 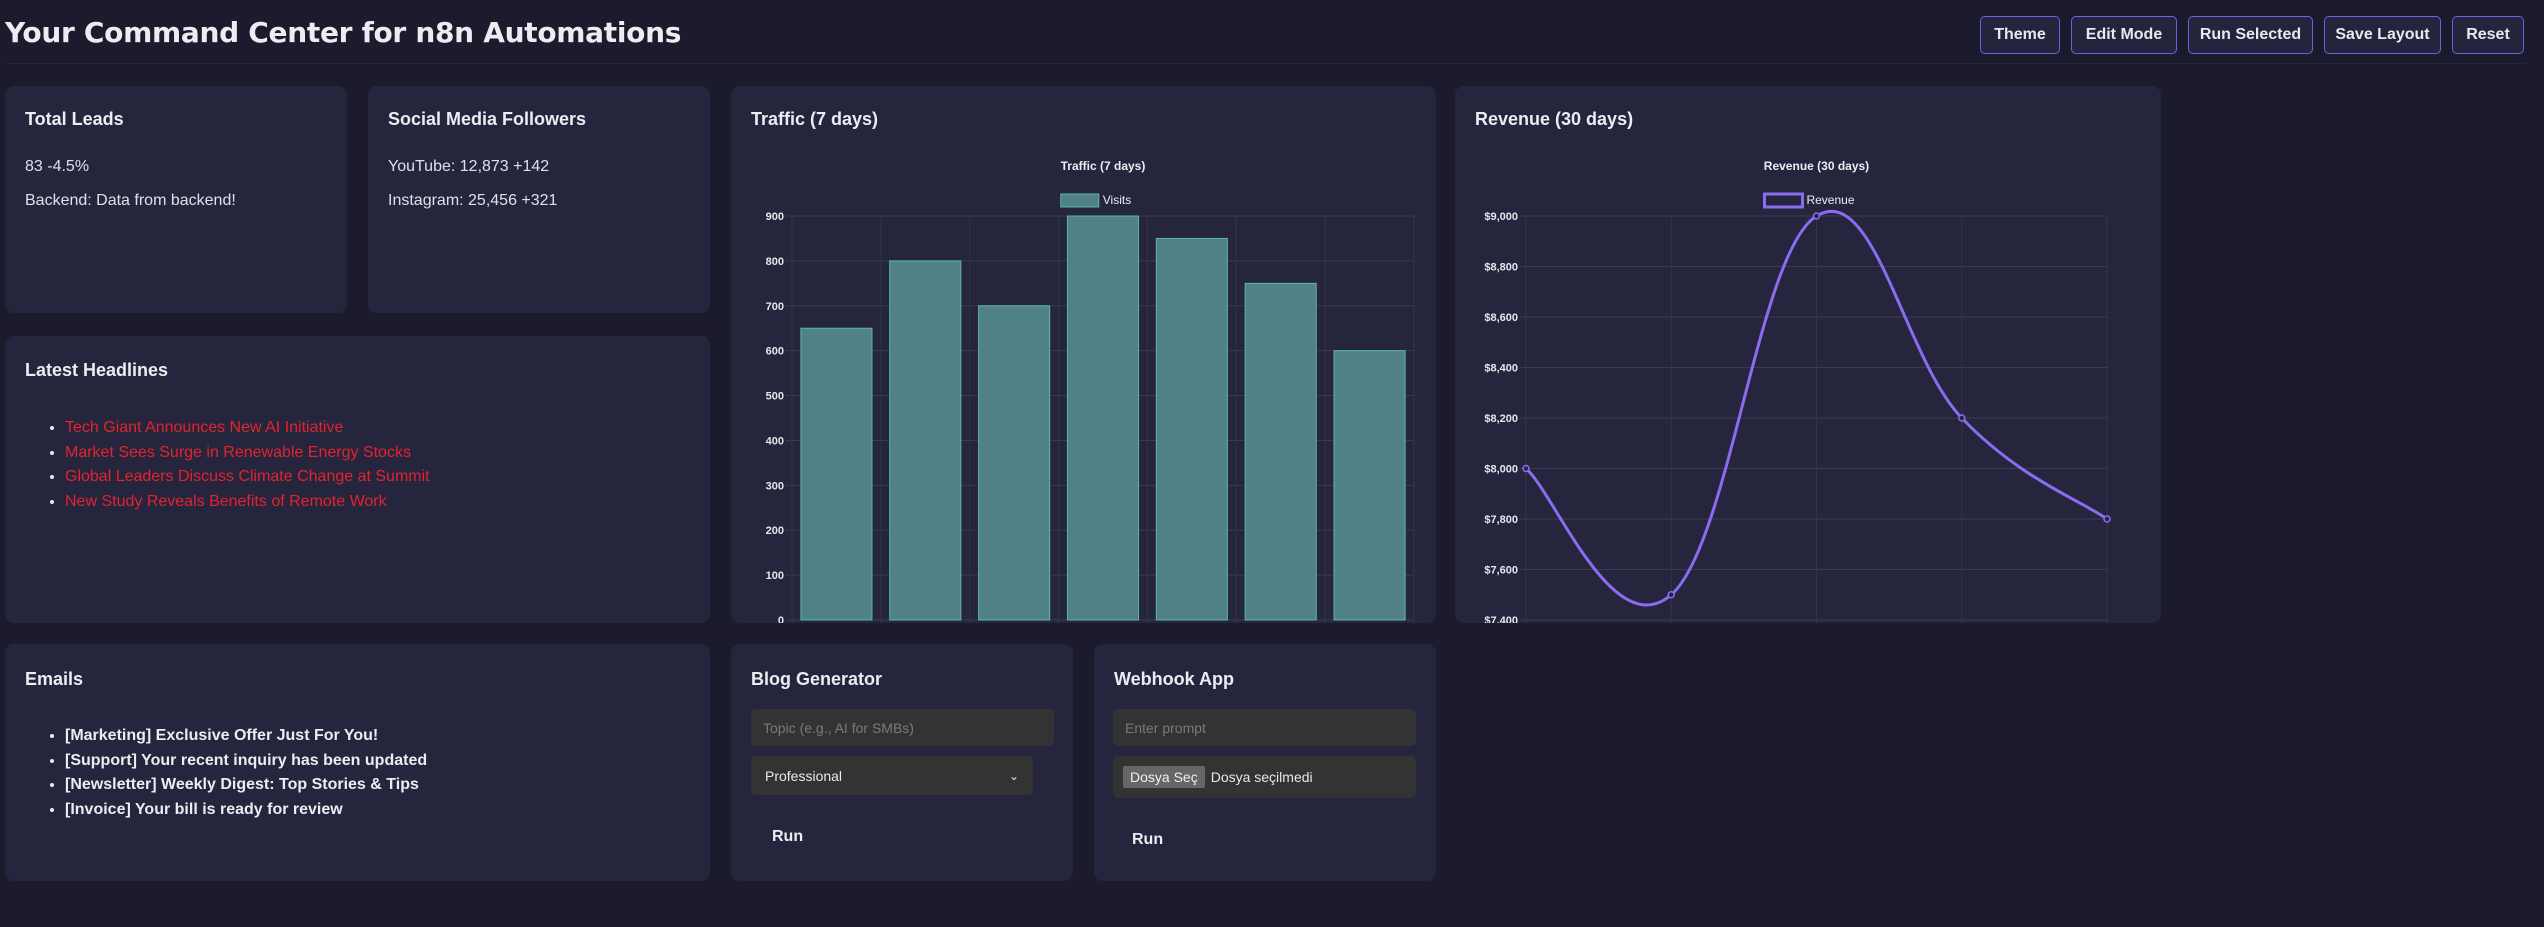 What do you see at coordinates (2020, 35) in the screenshot?
I see `theme-button: Theme` at bounding box center [2020, 35].